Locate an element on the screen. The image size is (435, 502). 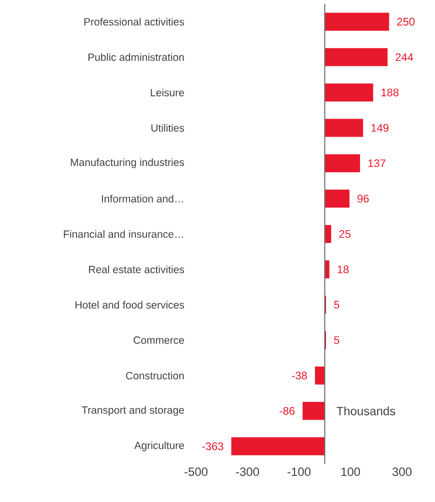
data-label: -38 is located at coordinates (299, 376).